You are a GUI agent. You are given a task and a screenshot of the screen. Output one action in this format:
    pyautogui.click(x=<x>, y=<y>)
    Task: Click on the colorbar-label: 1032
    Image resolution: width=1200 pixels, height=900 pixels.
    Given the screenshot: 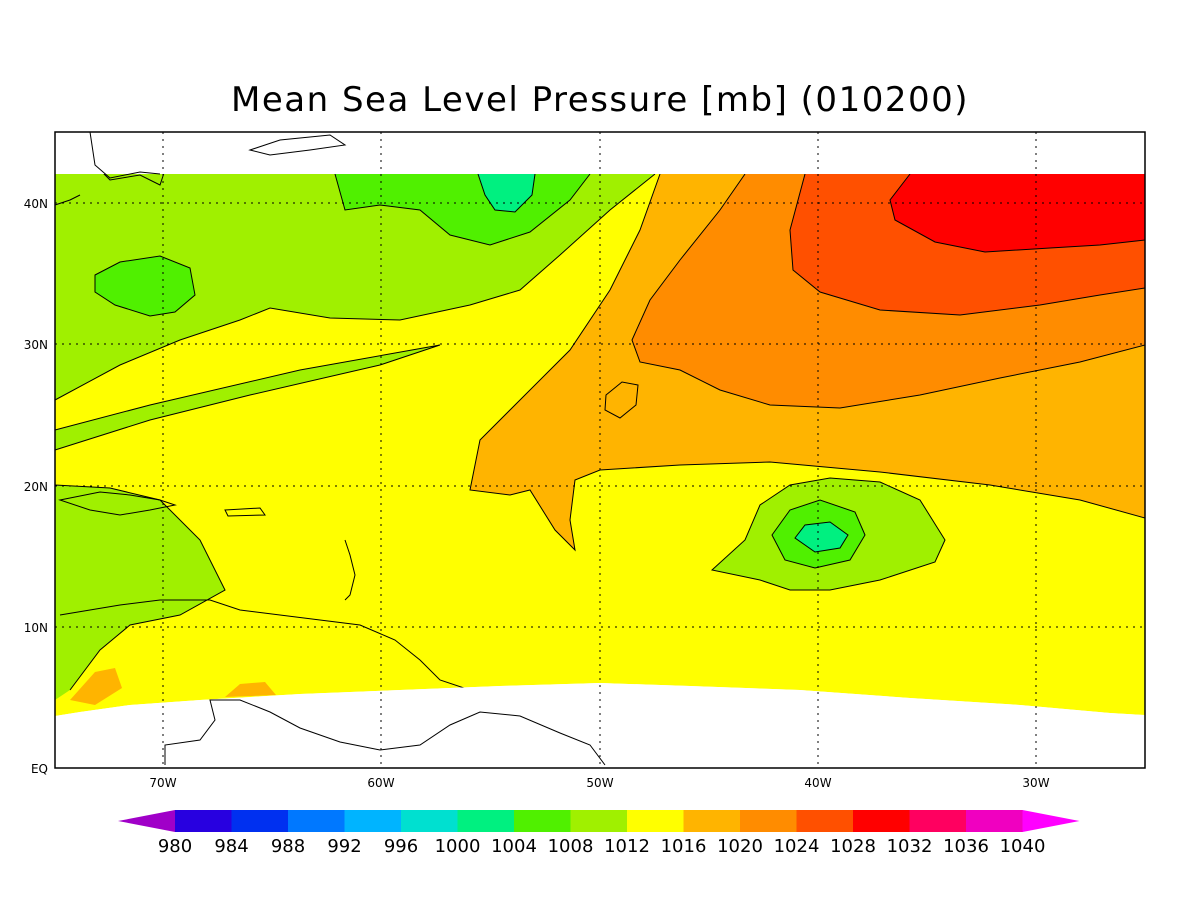 What is the action you would take?
    pyautogui.click(x=910, y=846)
    